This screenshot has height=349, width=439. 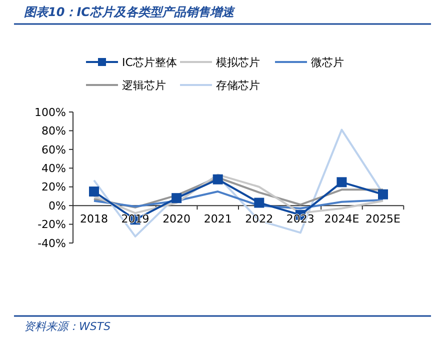 What do you see at coordinates (57, 205) in the screenshot?
I see `y-tick-label: 0%` at bounding box center [57, 205].